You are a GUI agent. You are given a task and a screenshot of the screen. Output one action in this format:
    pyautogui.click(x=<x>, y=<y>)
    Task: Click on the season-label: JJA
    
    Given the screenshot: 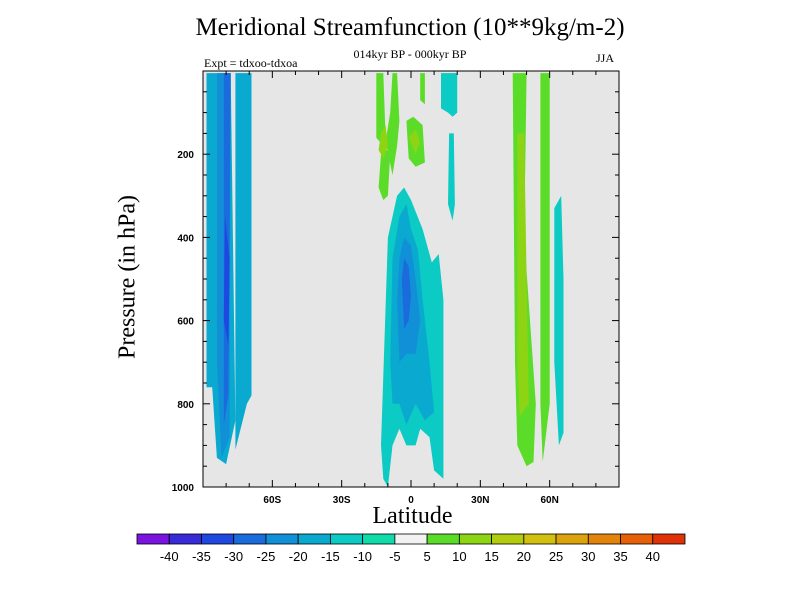 What is the action you would take?
    pyautogui.click(x=605, y=58)
    